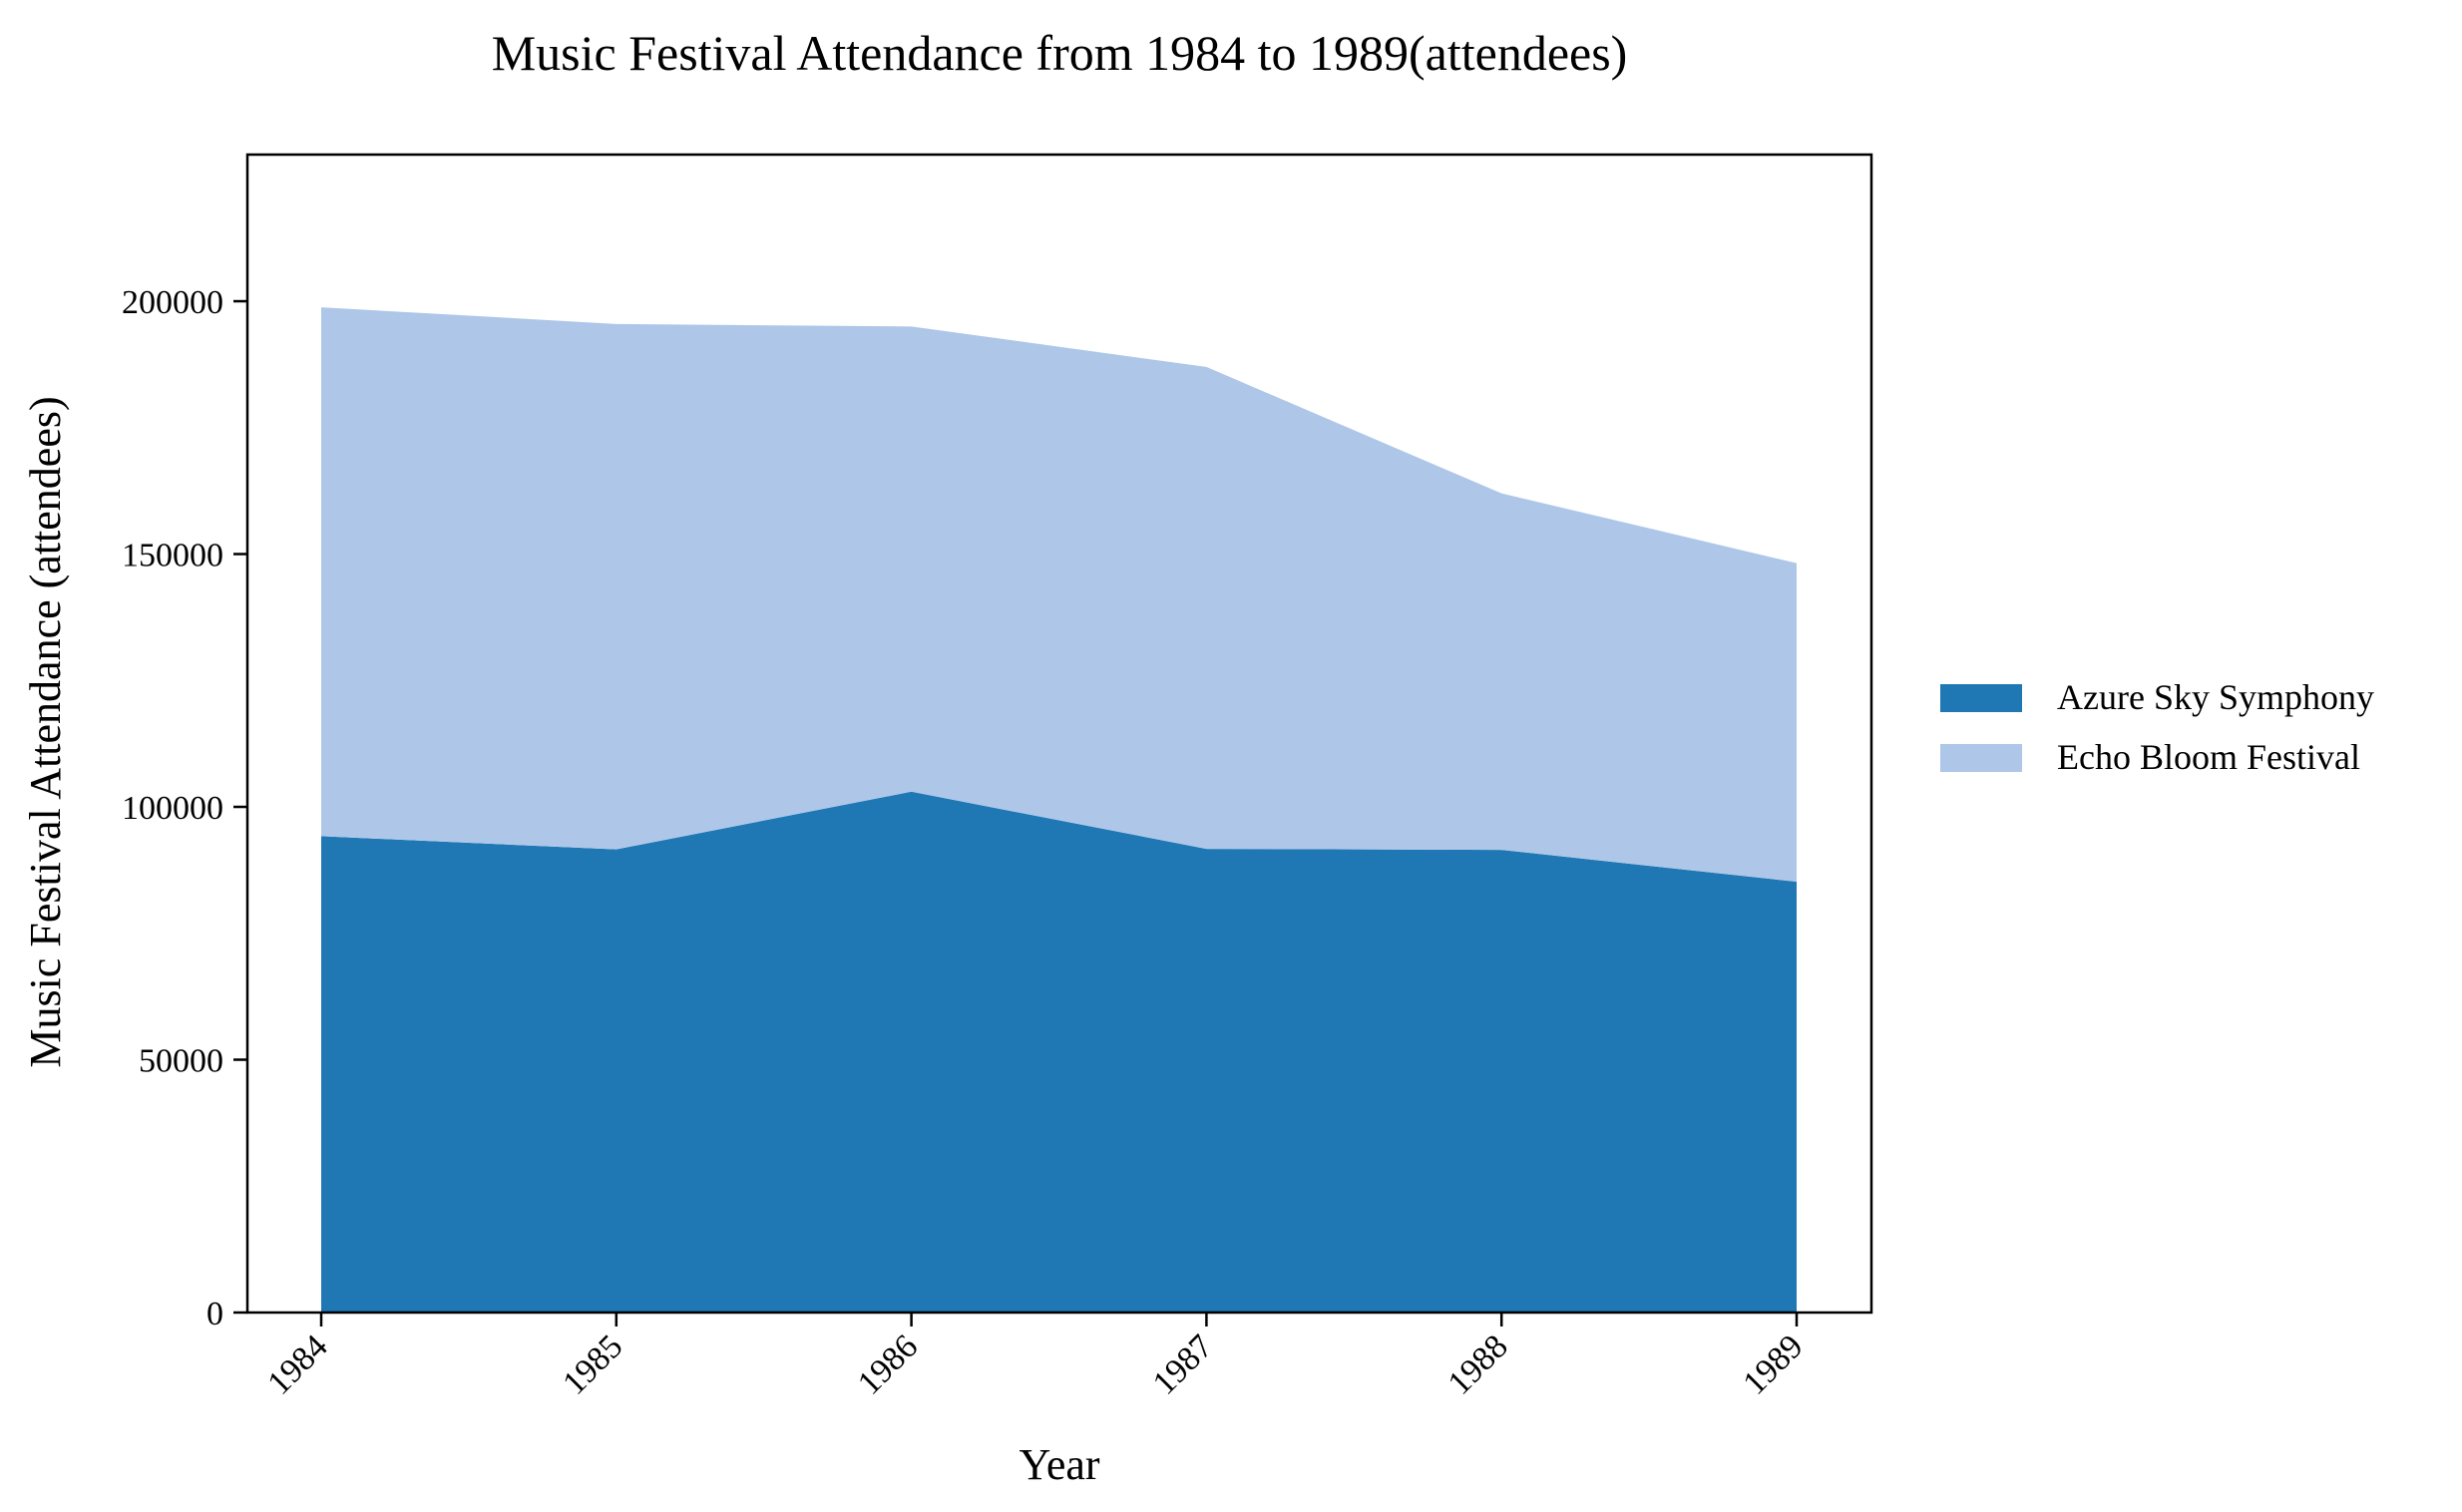 The height and width of the screenshot is (1512, 2462). Describe the element at coordinates (1059, 1464) in the screenshot. I see `x-axis-label: Year` at that location.